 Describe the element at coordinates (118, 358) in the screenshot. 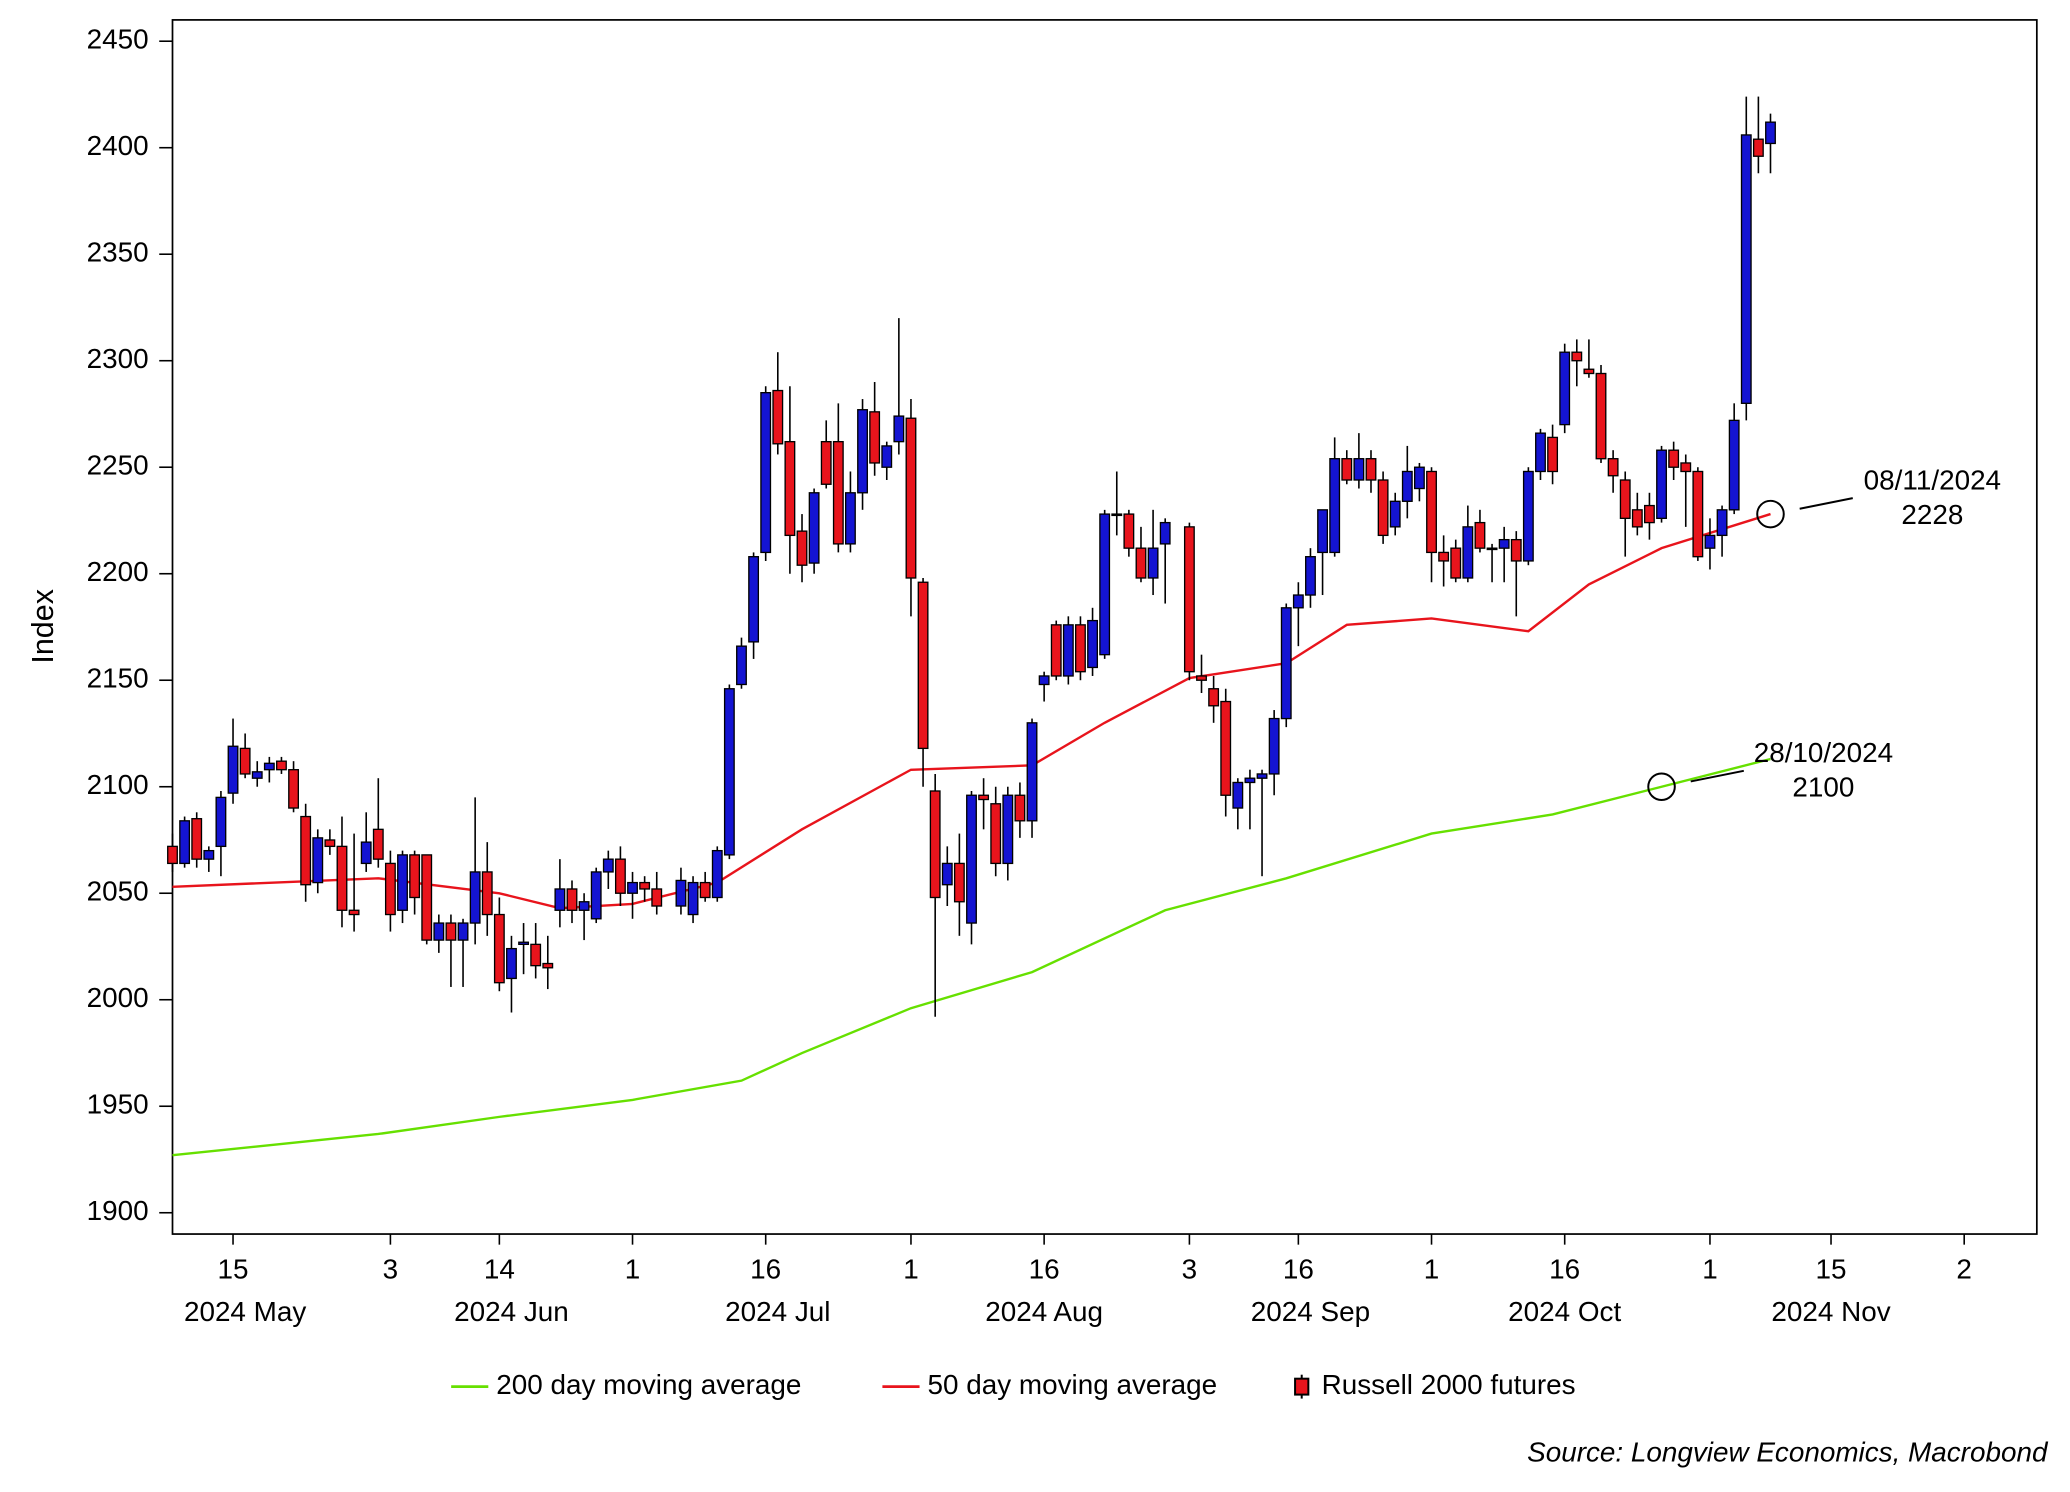

I see `y-tick-label: 2300` at that location.